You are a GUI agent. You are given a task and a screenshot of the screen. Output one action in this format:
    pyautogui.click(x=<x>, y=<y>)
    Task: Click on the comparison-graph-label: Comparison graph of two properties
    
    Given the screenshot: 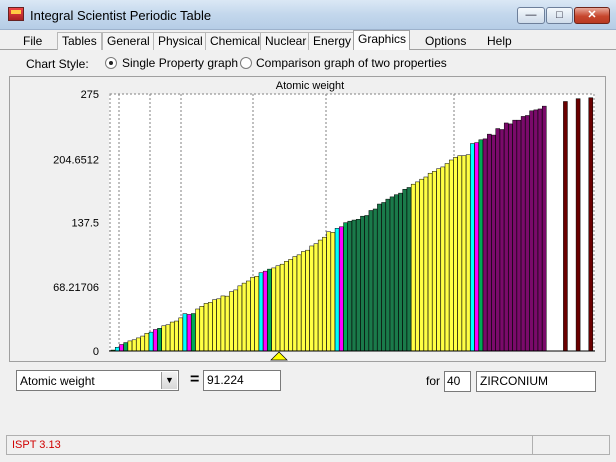 What is the action you would take?
    pyautogui.click(x=351, y=63)
    